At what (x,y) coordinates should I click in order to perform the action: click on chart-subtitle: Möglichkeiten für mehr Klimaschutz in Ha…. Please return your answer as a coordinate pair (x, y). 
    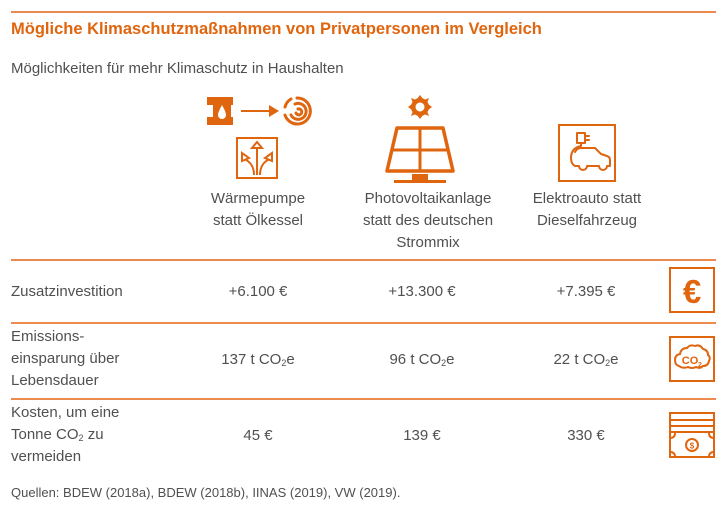
    Looking at the image, I should click on (177, 68).